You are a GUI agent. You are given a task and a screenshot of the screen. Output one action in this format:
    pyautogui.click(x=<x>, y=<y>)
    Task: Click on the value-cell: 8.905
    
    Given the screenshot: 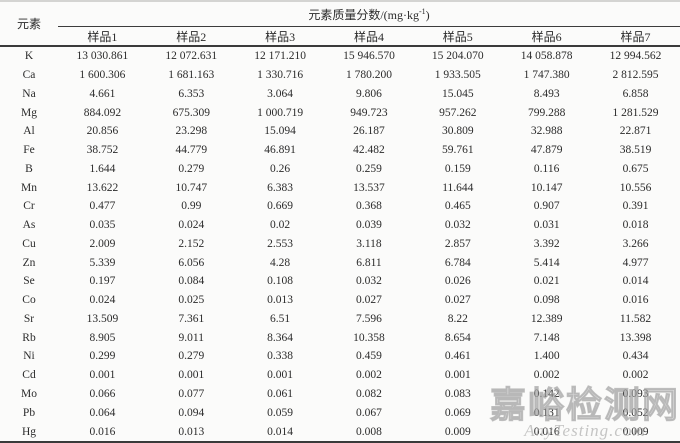 What is the action you would take?
    pyautogui.click(x=102, y=337)
    